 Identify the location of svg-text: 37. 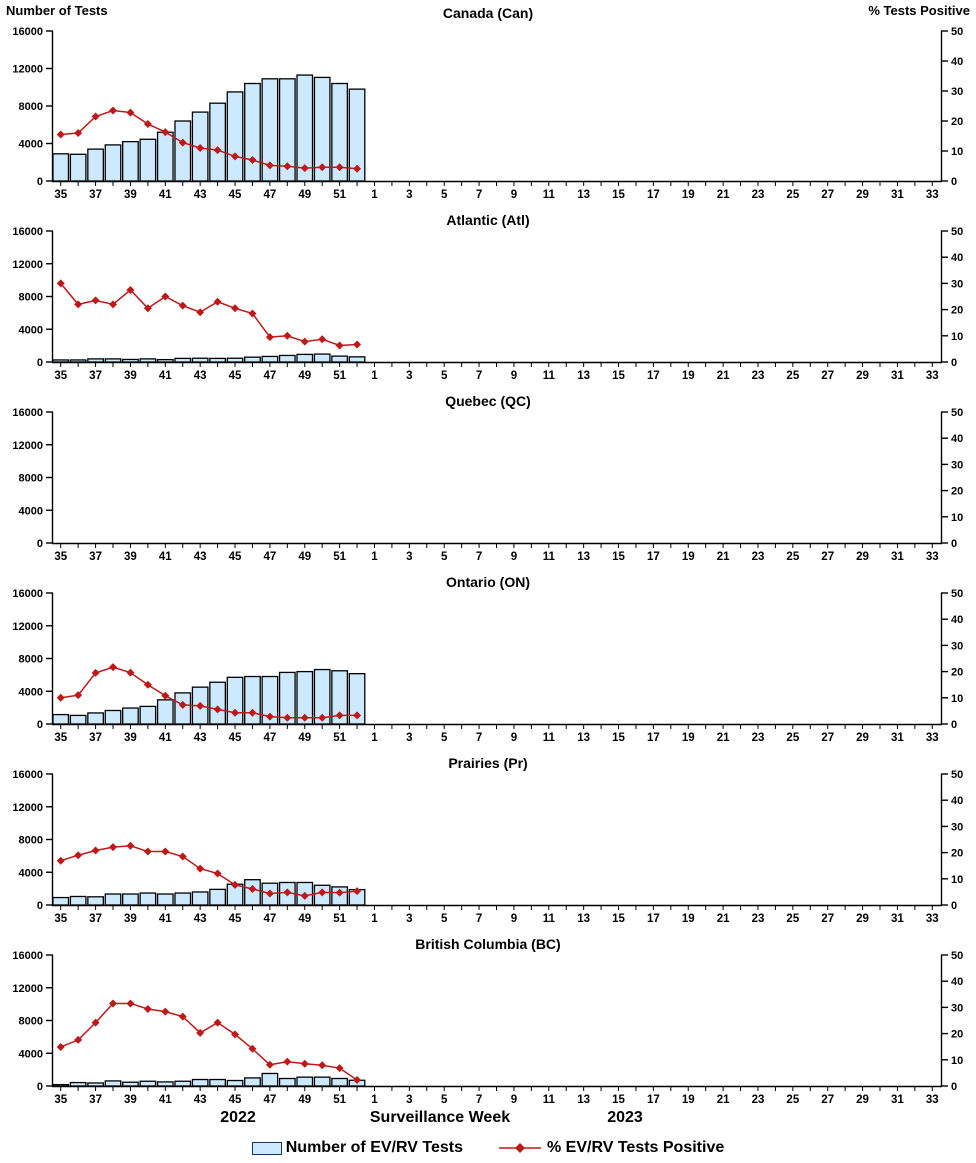
(95, 557).